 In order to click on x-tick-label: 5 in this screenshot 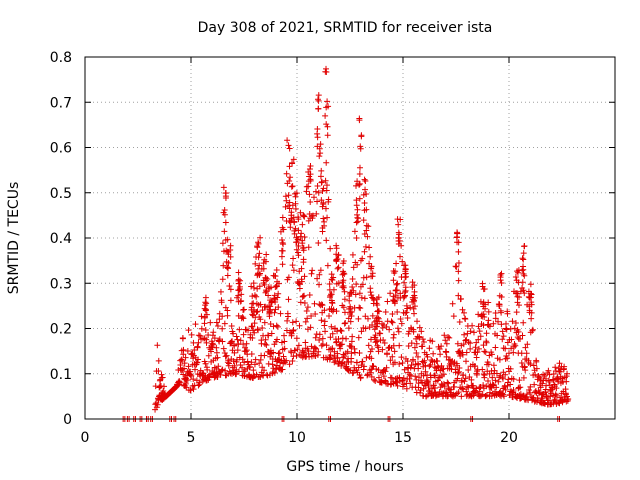, I will do `click(191, 438)`.